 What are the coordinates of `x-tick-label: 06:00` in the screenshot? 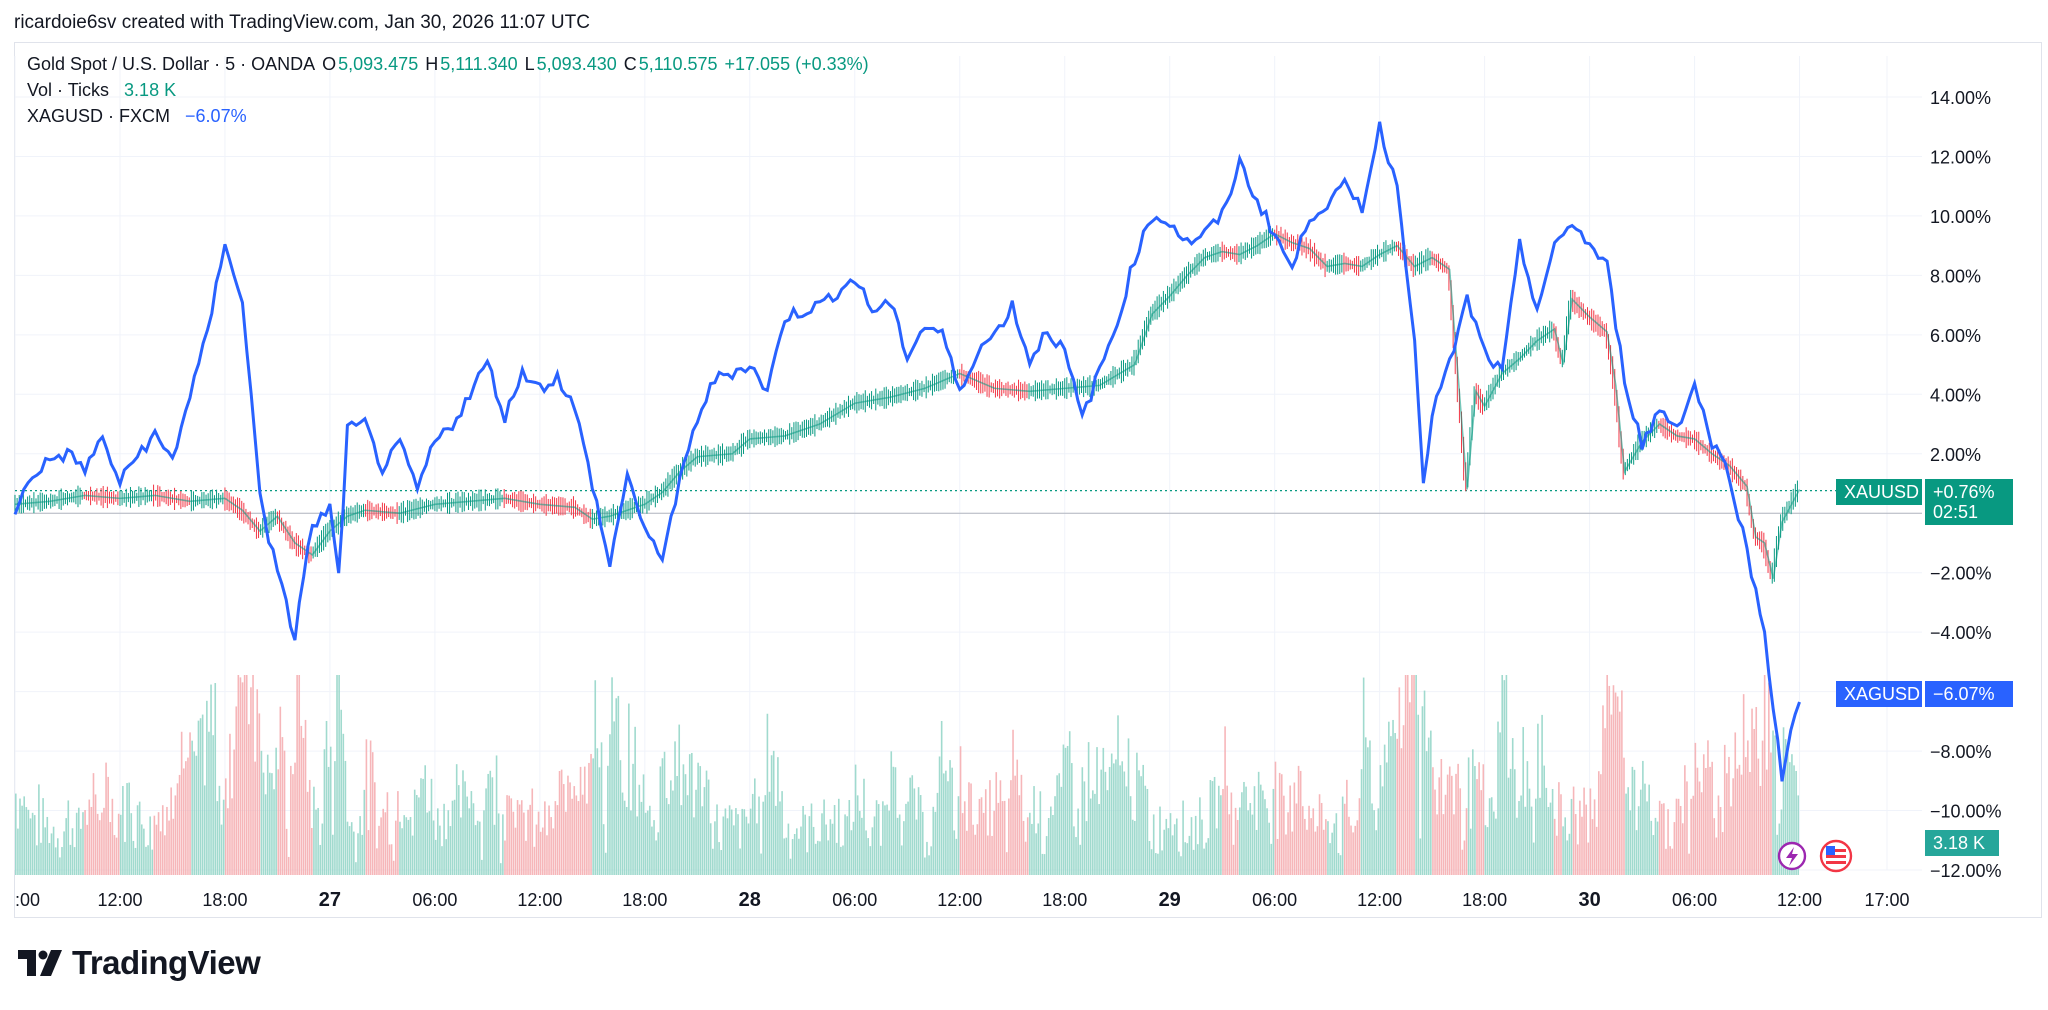 It's located at (854, 900).